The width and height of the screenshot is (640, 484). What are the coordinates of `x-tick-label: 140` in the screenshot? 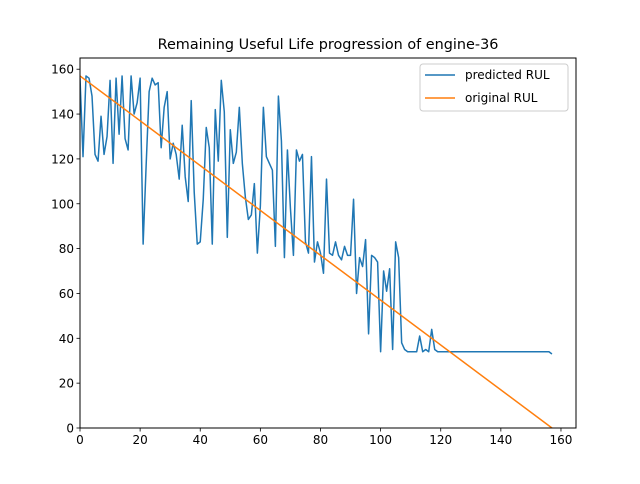 It's located at (500, 440).